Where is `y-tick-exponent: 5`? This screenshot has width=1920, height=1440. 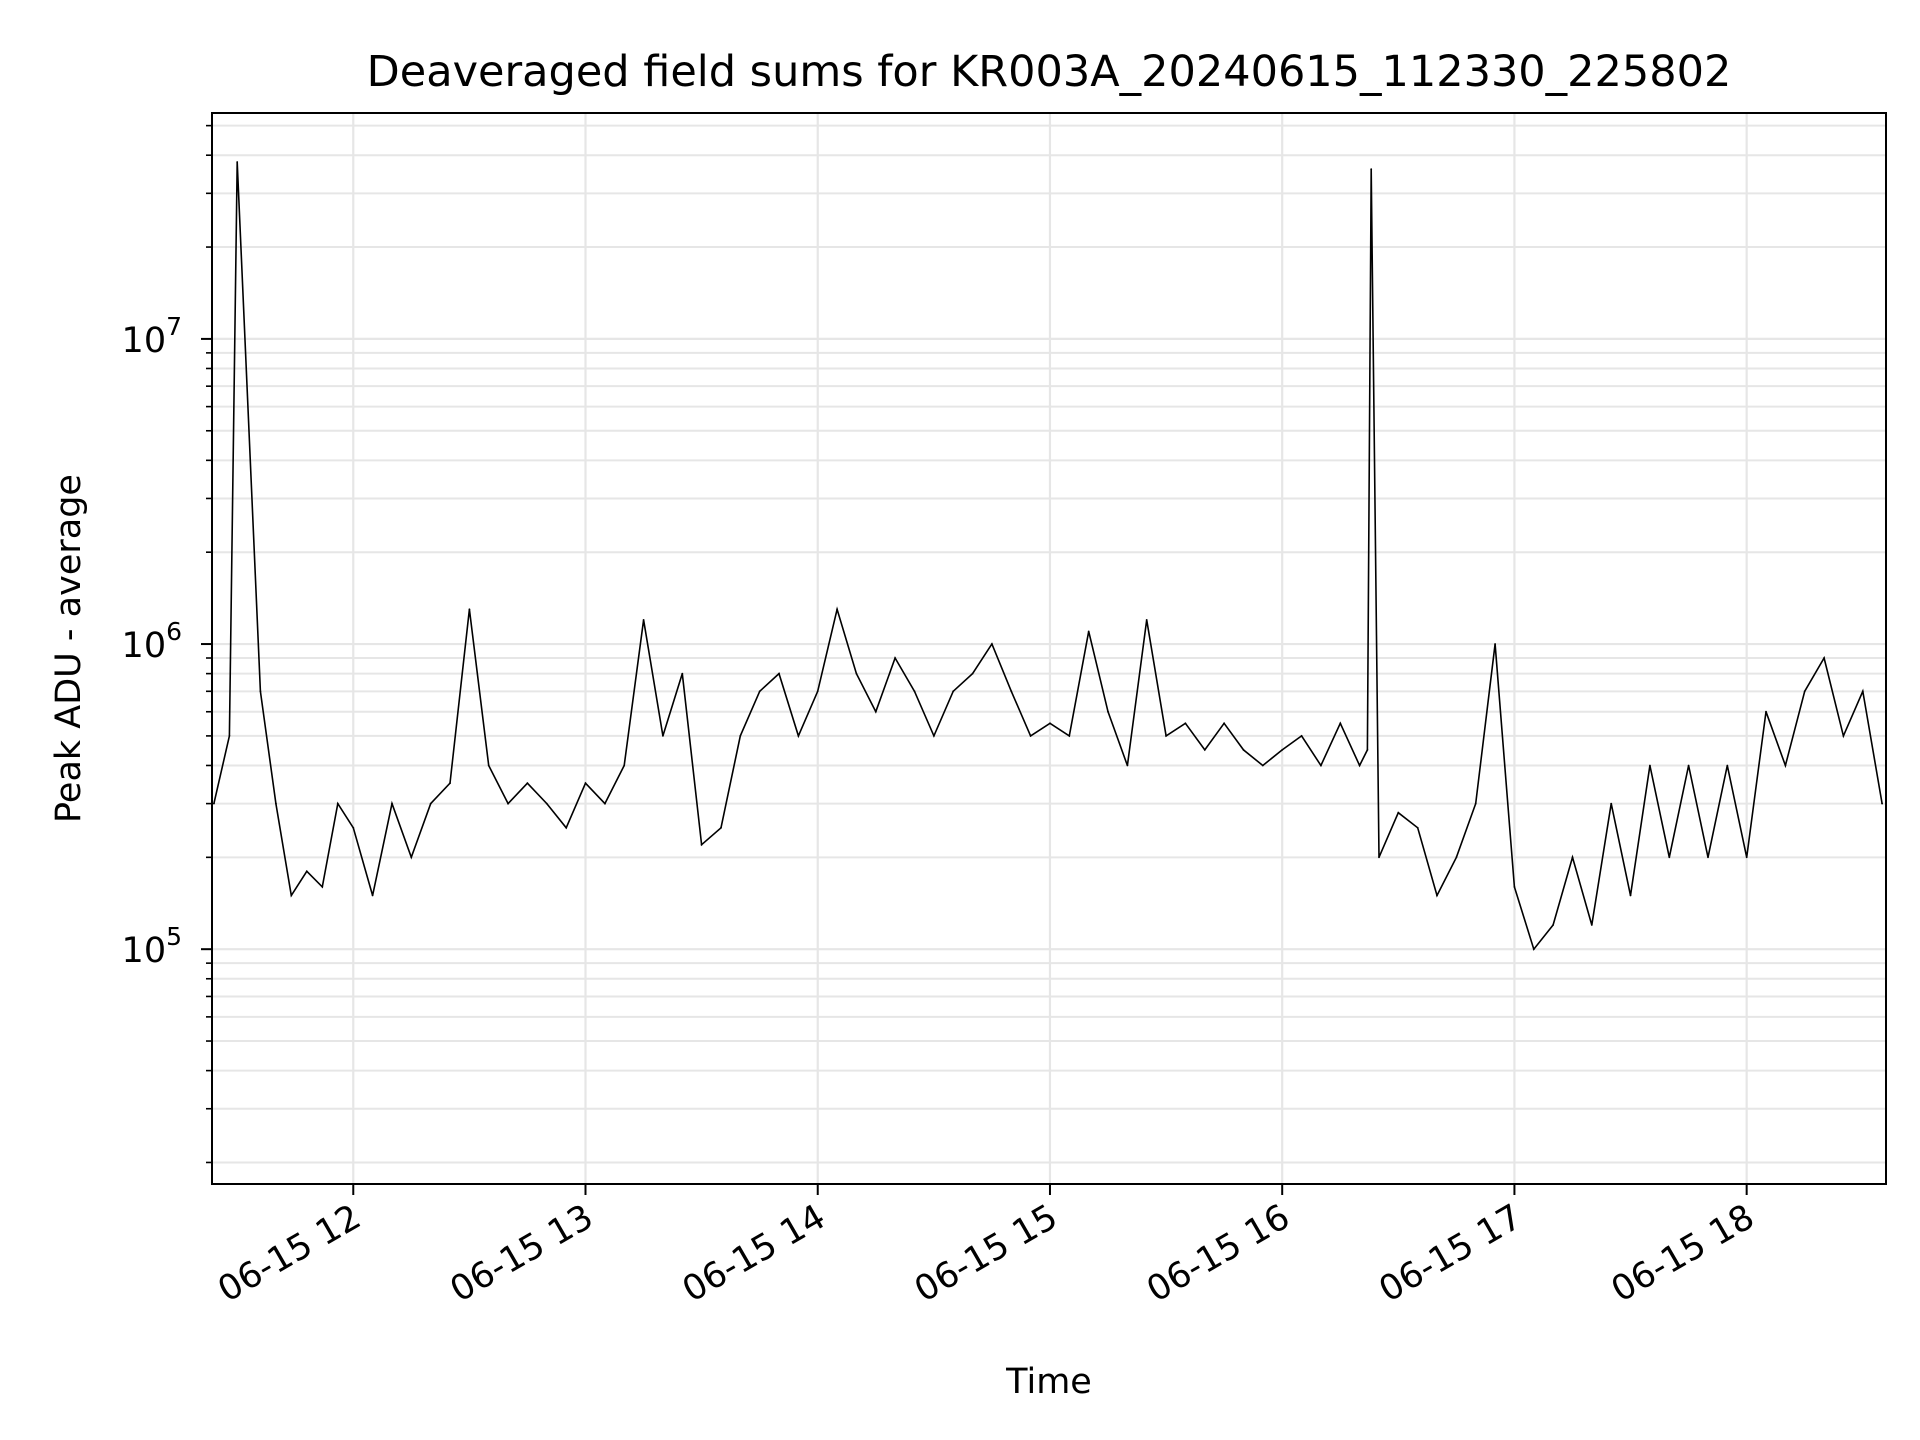
y-tick-exponent: 5 is located at coordinates (174, 936).